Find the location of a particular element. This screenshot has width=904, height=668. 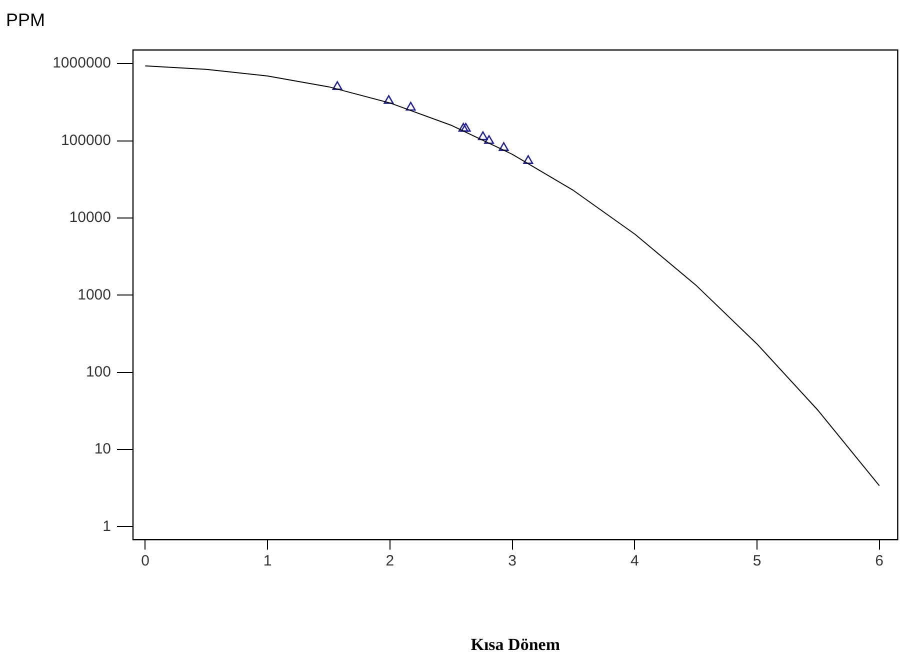

x-tick-label: 1 is located at coordinates (267, 561).